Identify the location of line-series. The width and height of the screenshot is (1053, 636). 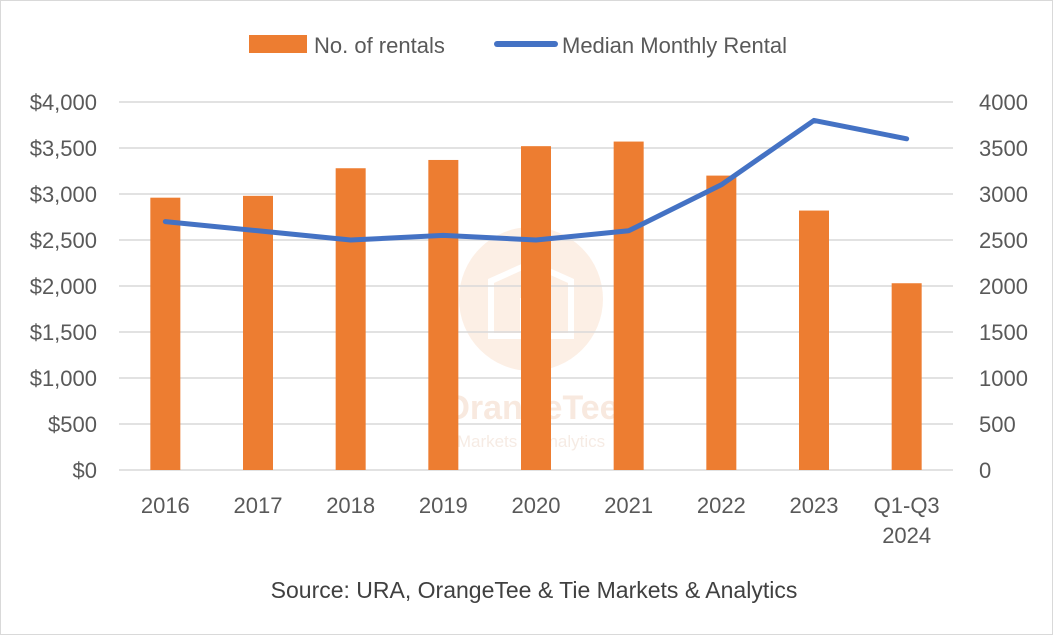
(536, 180).